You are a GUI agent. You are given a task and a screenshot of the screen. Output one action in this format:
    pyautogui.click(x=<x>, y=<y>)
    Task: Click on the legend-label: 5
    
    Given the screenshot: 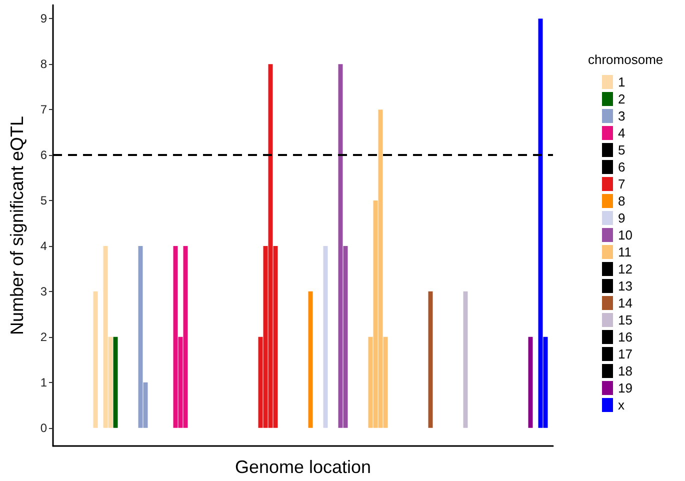 What is the action you would take?
    pyautogui.click(x=622, y=150)
    